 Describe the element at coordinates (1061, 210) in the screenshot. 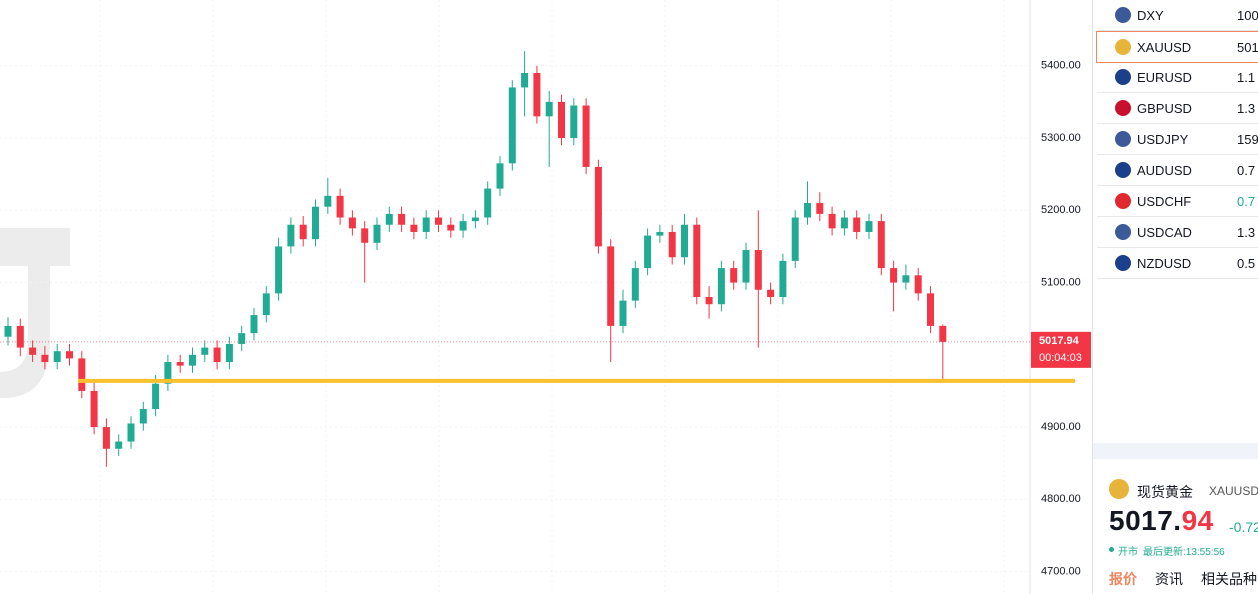

I see `y-tick-label: 5200.00` at that location.